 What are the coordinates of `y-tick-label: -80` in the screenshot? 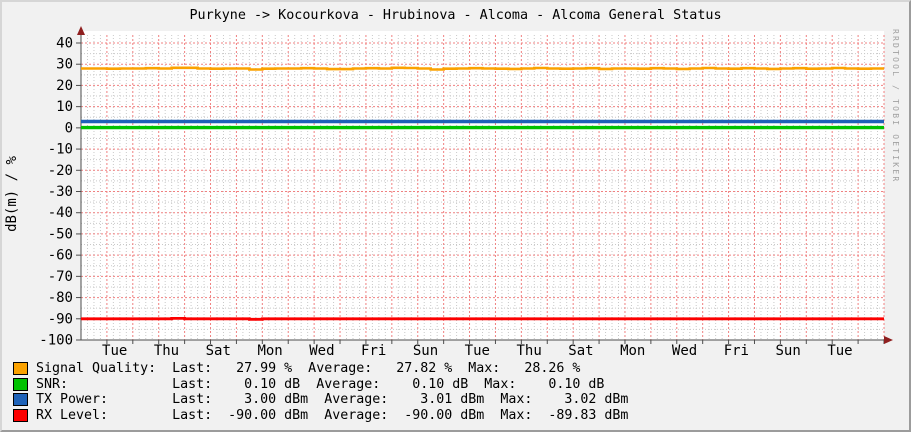 It's located at (60, 298).